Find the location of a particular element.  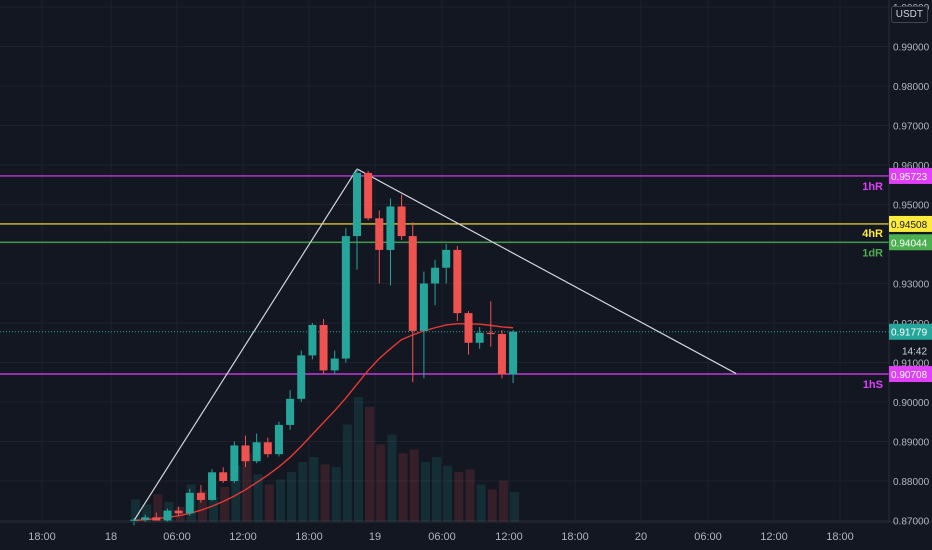

ma-line is located at coordinates (323, 422).